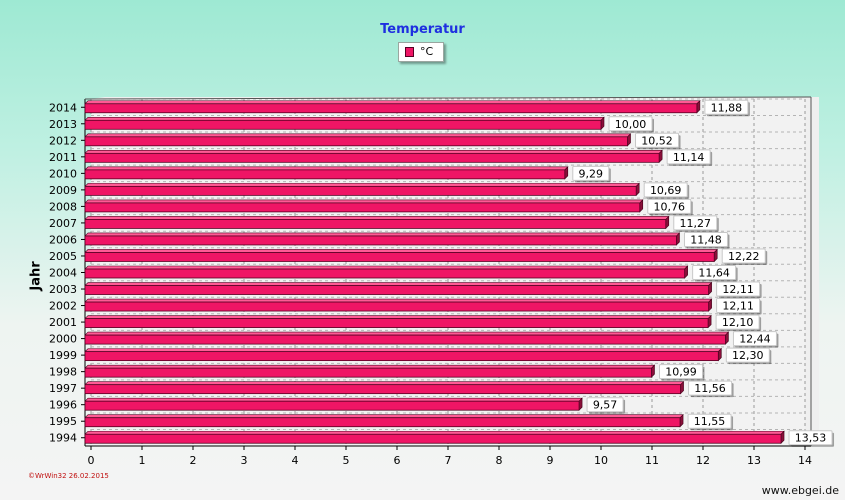  What do you see at coordinates (755, 339) in the screenshot?
I see `data-label: 12,44` at bounding box center [755, 339].